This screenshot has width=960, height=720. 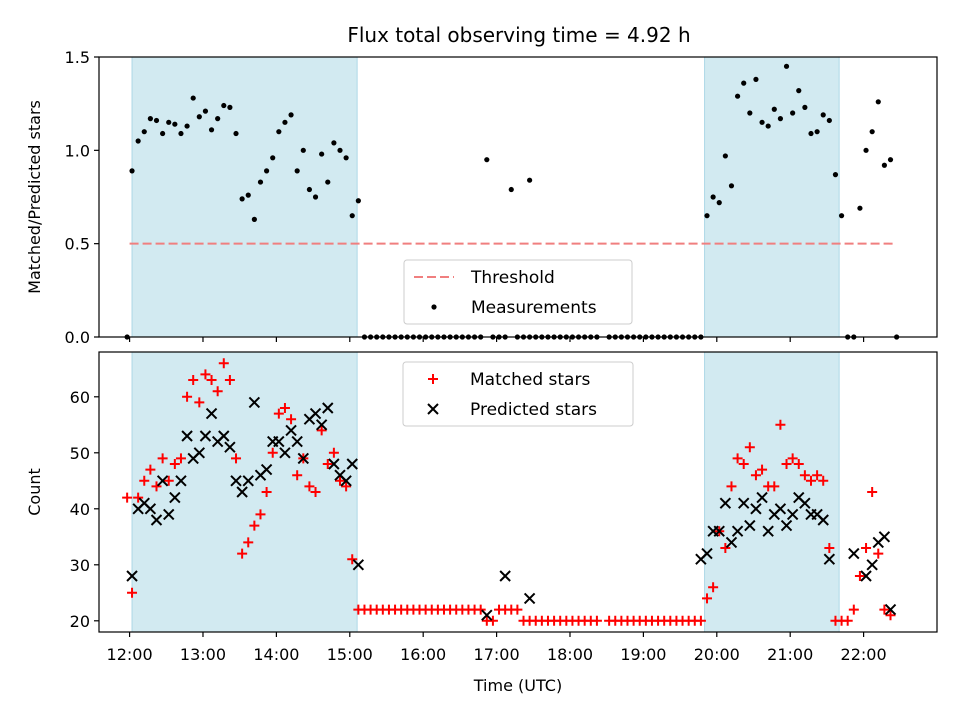 I want to click on y-tick-label: 0.5, so click(x=77, y=244).